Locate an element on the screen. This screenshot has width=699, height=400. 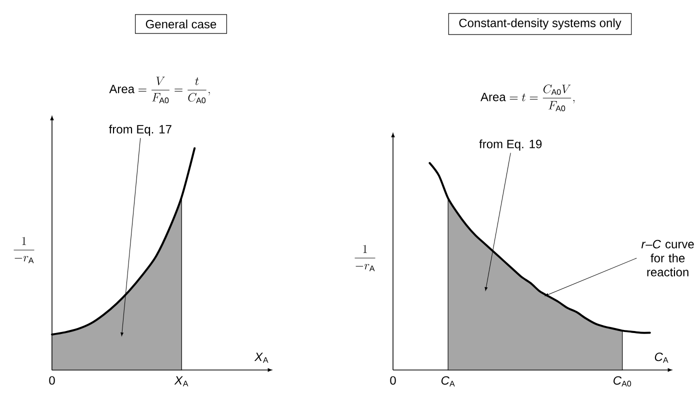
x-tick-label: X$_{A}$ is located at coordinates (181, 381).